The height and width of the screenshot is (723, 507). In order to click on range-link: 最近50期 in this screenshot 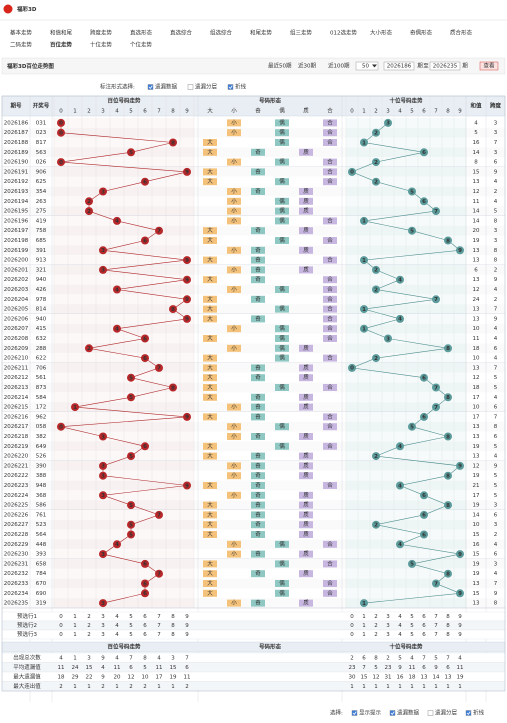, I will do `click(280, 66)`.